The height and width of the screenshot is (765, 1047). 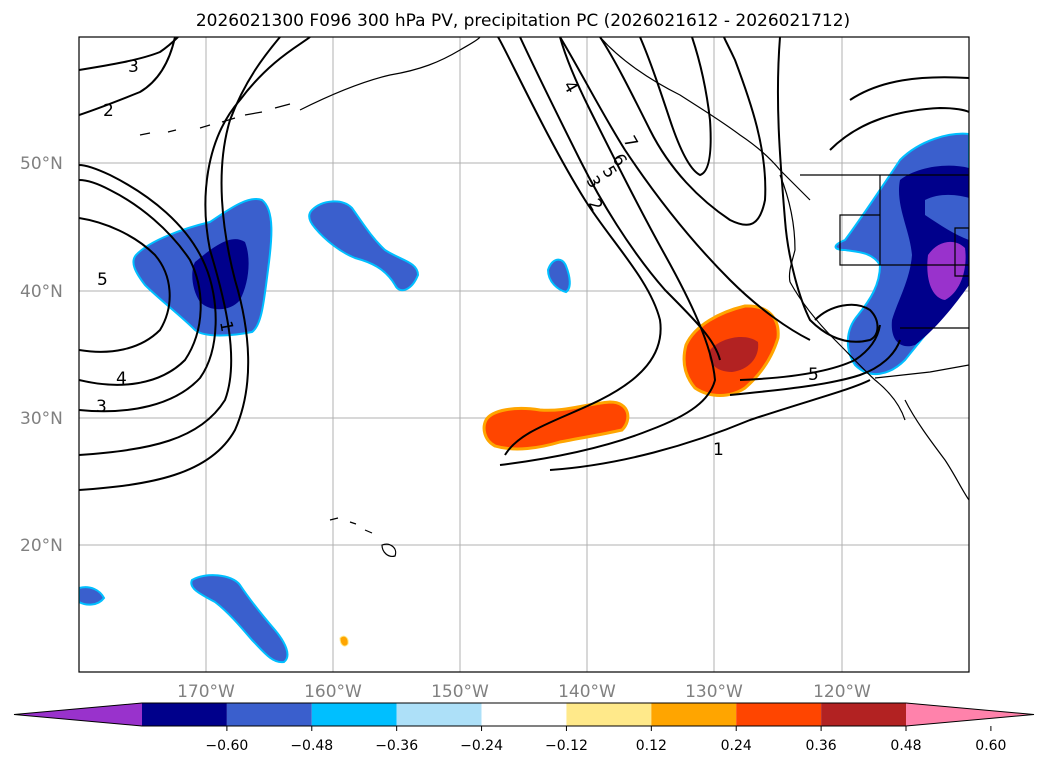 I want to click on pc-region-sw-blue, so click(x=239, y=619).